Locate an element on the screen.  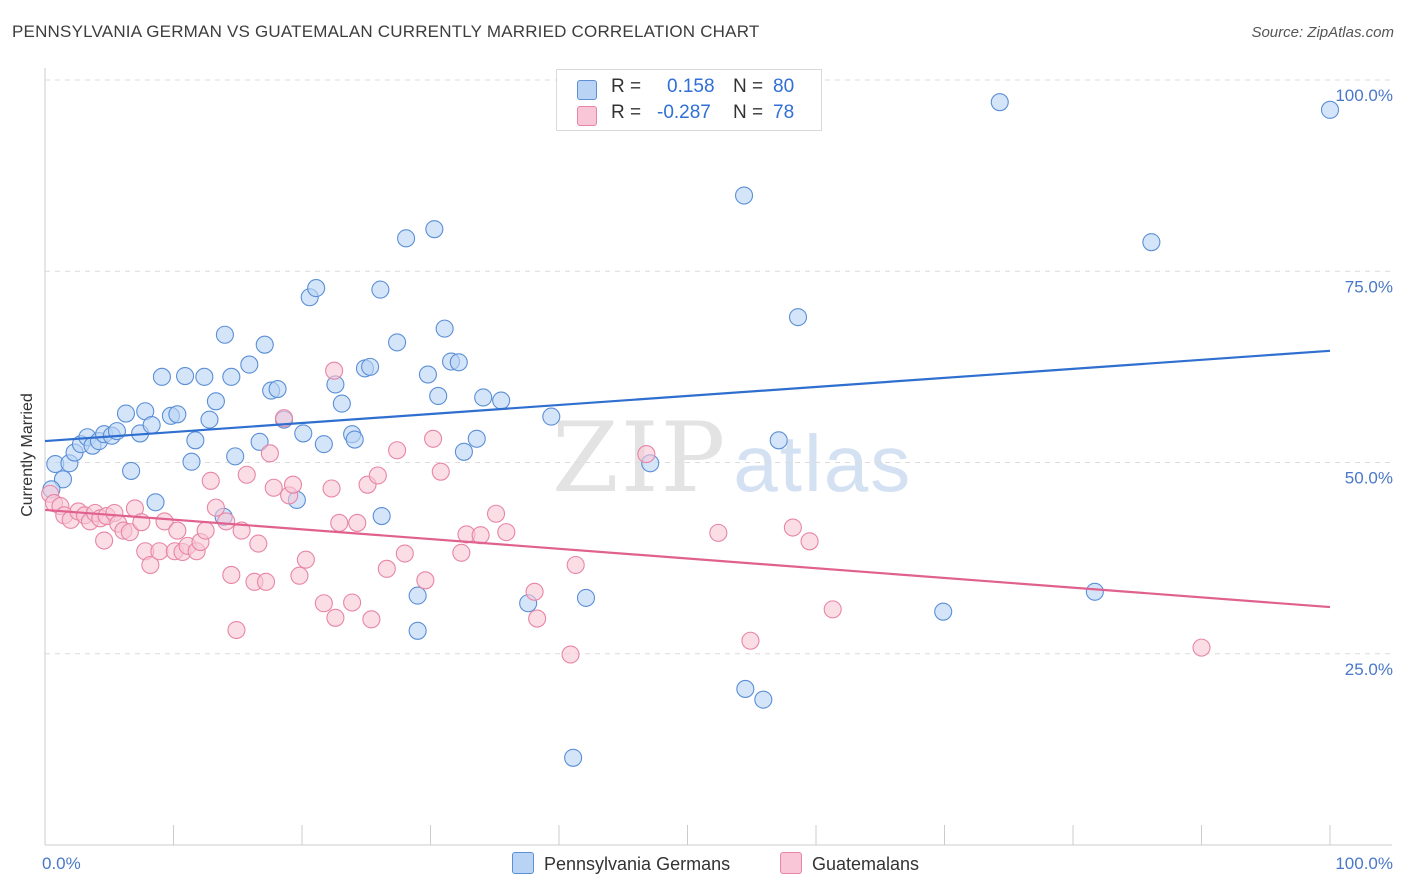
y-tick-label: 100.0% is located at coordinates (1364, 95).